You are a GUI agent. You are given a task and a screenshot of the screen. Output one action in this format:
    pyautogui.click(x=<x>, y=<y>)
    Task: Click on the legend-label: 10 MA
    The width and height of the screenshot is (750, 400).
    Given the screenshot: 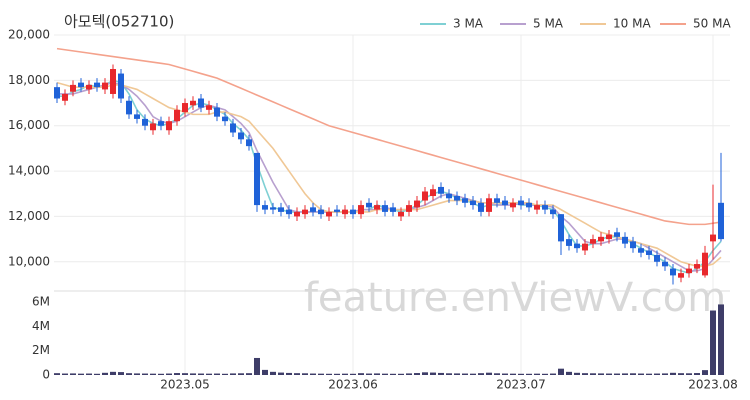 What is the action you would take?
    pyautogui.click(x=632, y=24)
    